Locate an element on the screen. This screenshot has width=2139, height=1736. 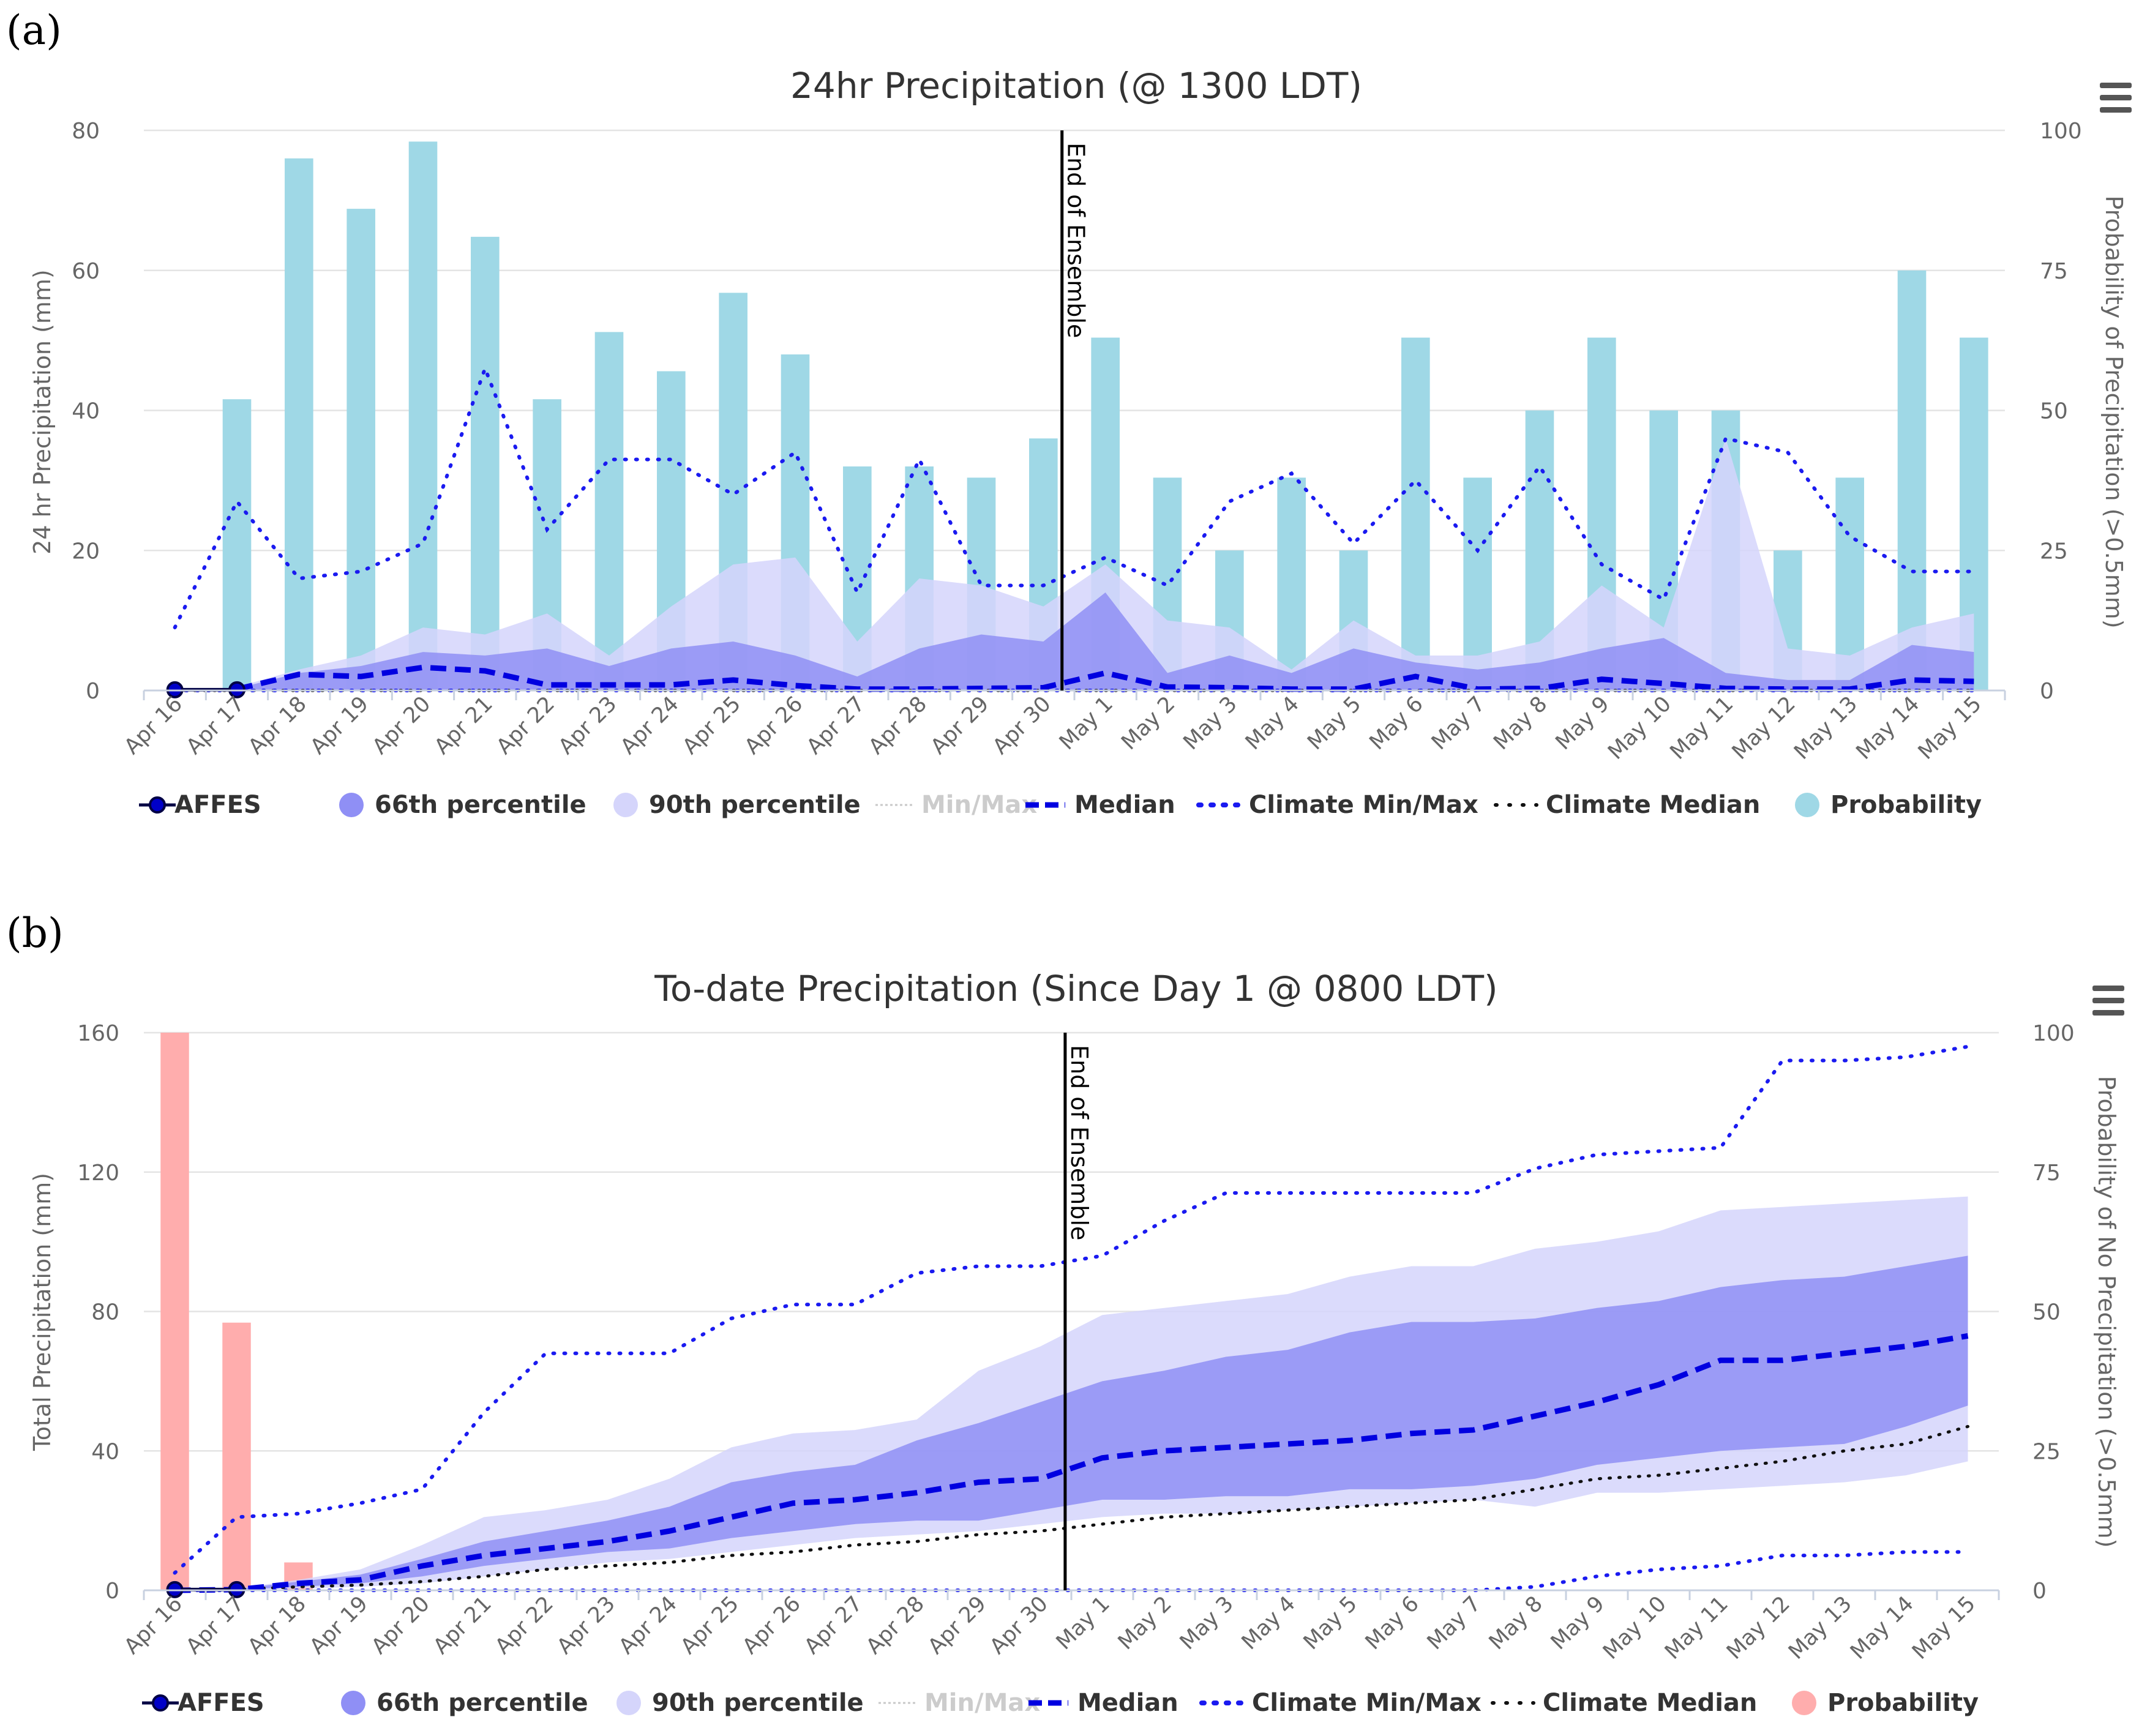
y2-axis-title-text: Probability of No Precipitation (>0.5mm) is located at coordinates (2107, 1312).